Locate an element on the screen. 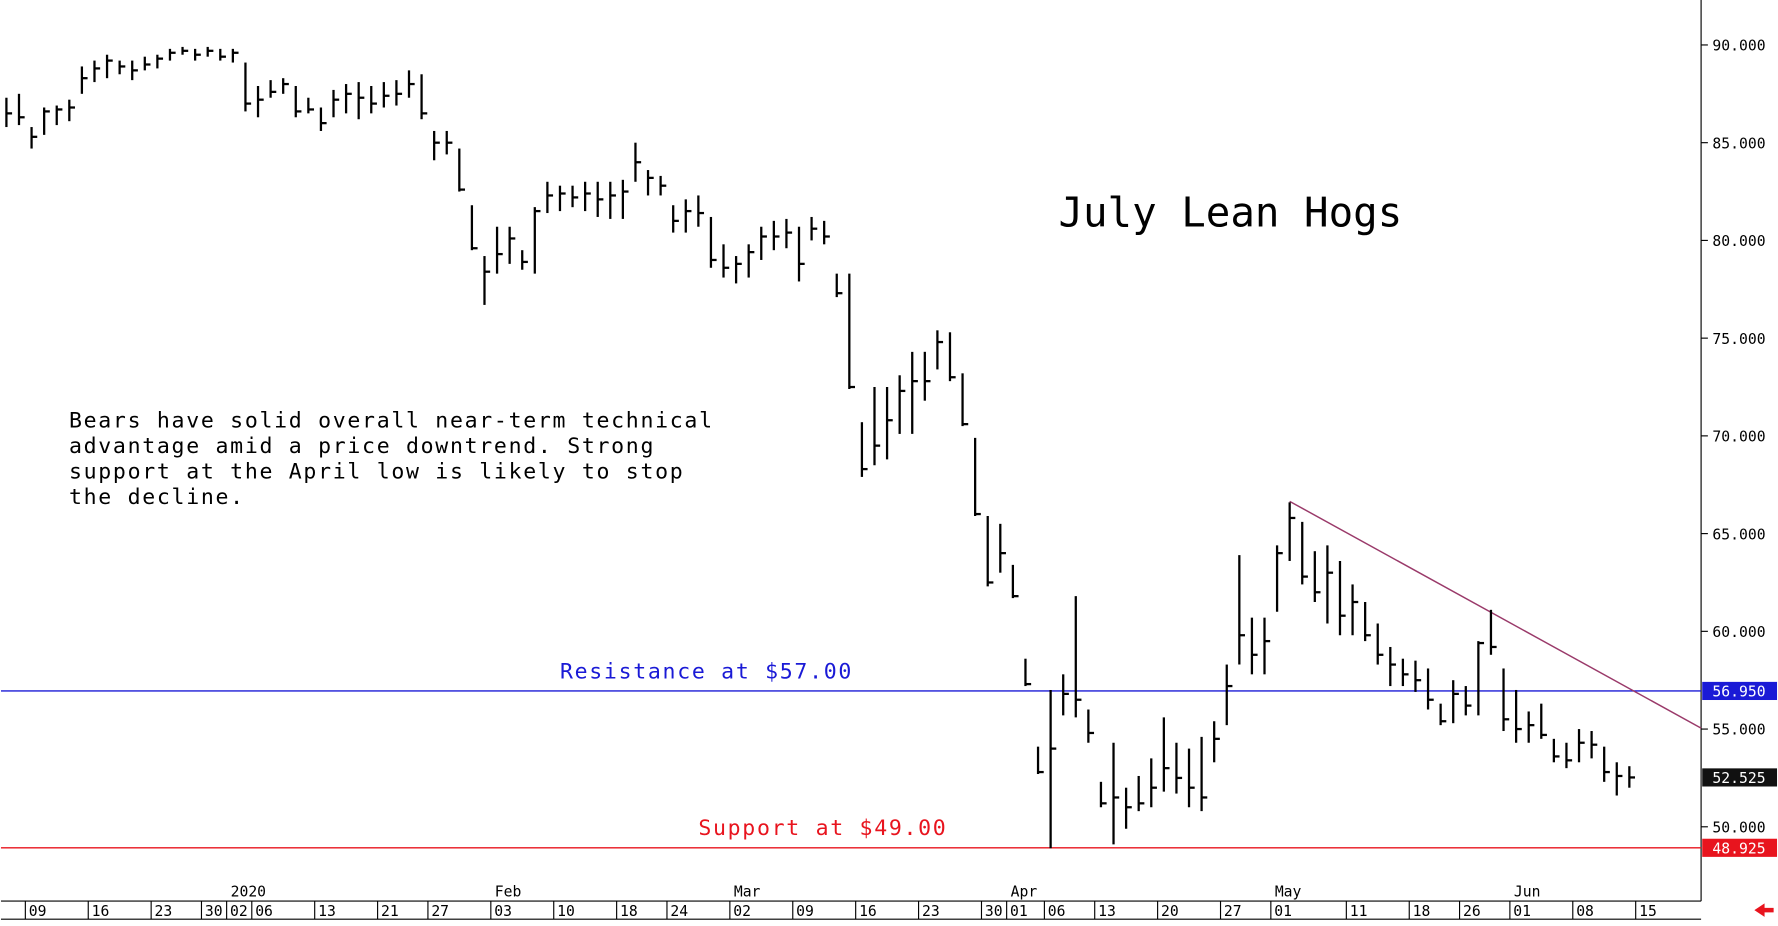 Image resolution: width=1778 pixels, height=926 pixels. last-price-label: 52.525 is located at coordinates (1738, 778).